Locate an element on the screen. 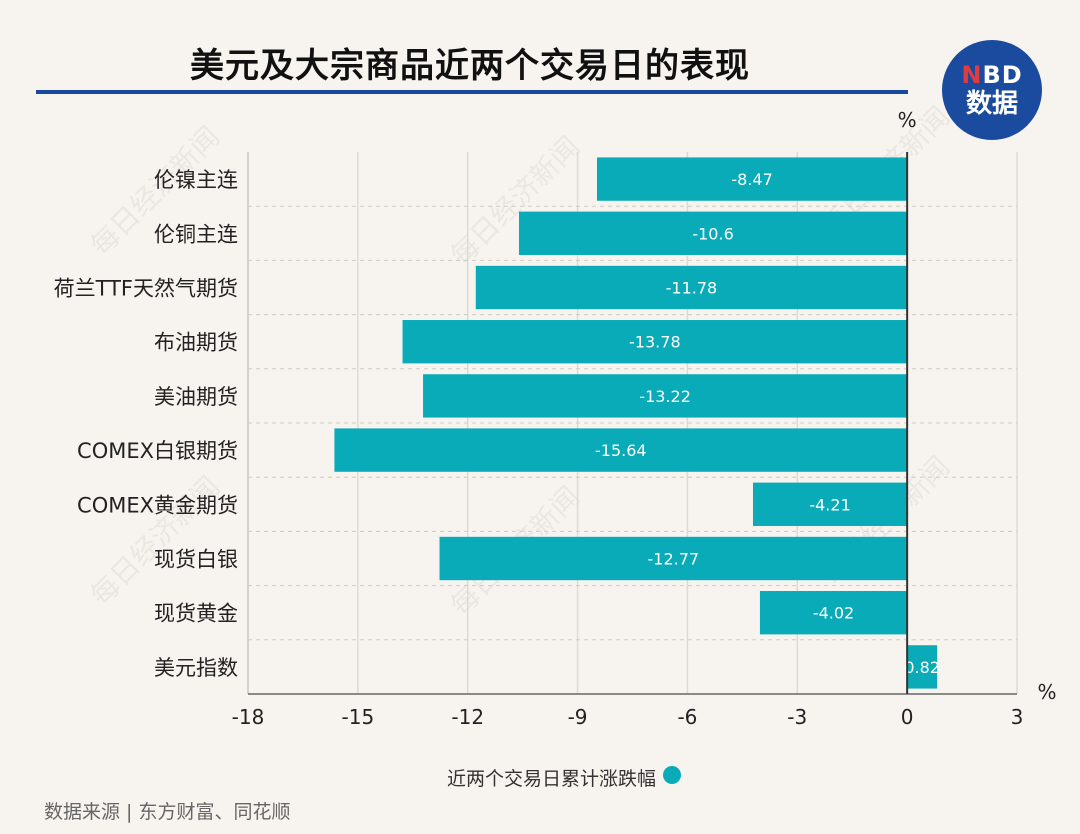  category-label: 现货白银 is located at coordinates (196, 560).